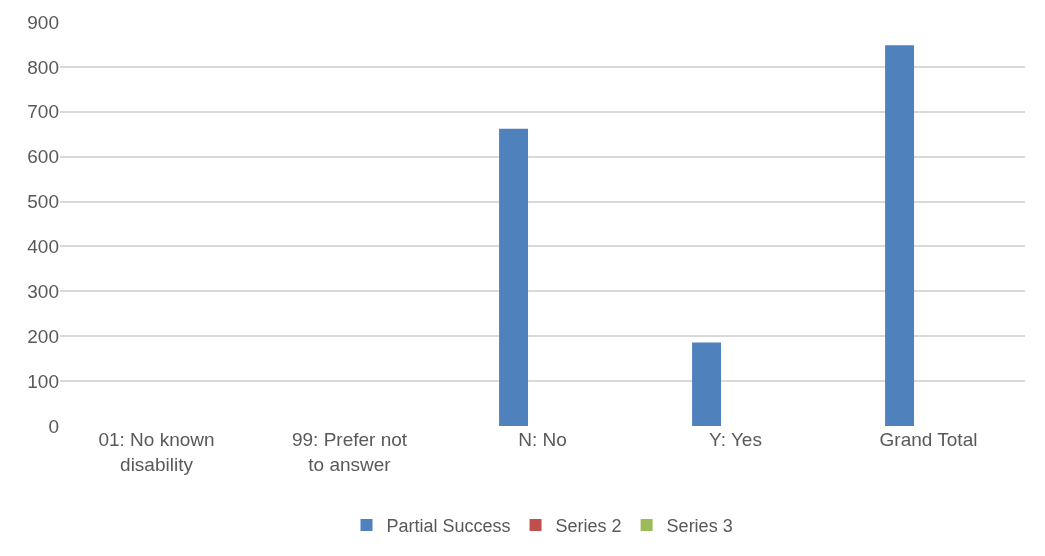 Image resolution: width=1045 pixels, height=556 pixels. Describe the element at coordinates (43, 202) in the screenshot. I see `y-tick-label: 500` at that location.